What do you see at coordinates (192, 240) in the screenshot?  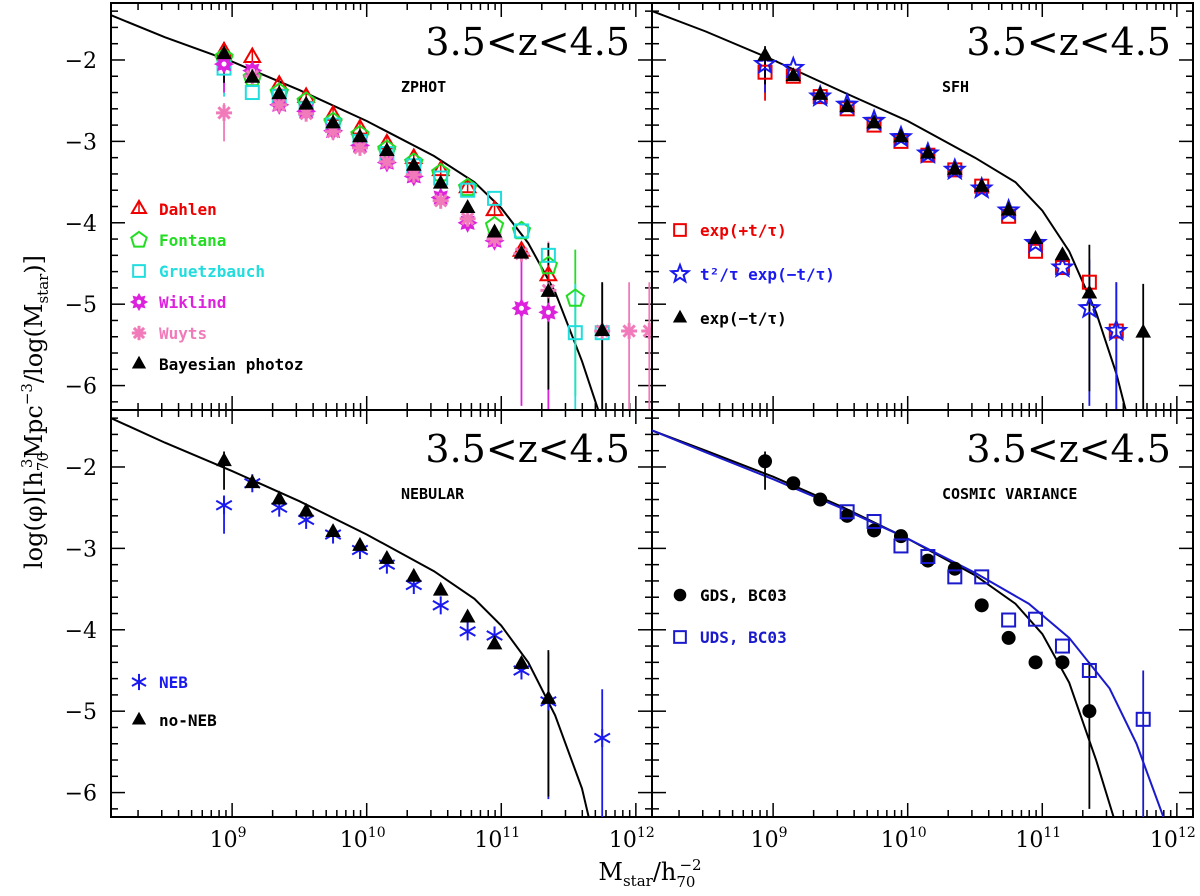 I see `legend-label: Fontana` at bounding box center [192, 240].